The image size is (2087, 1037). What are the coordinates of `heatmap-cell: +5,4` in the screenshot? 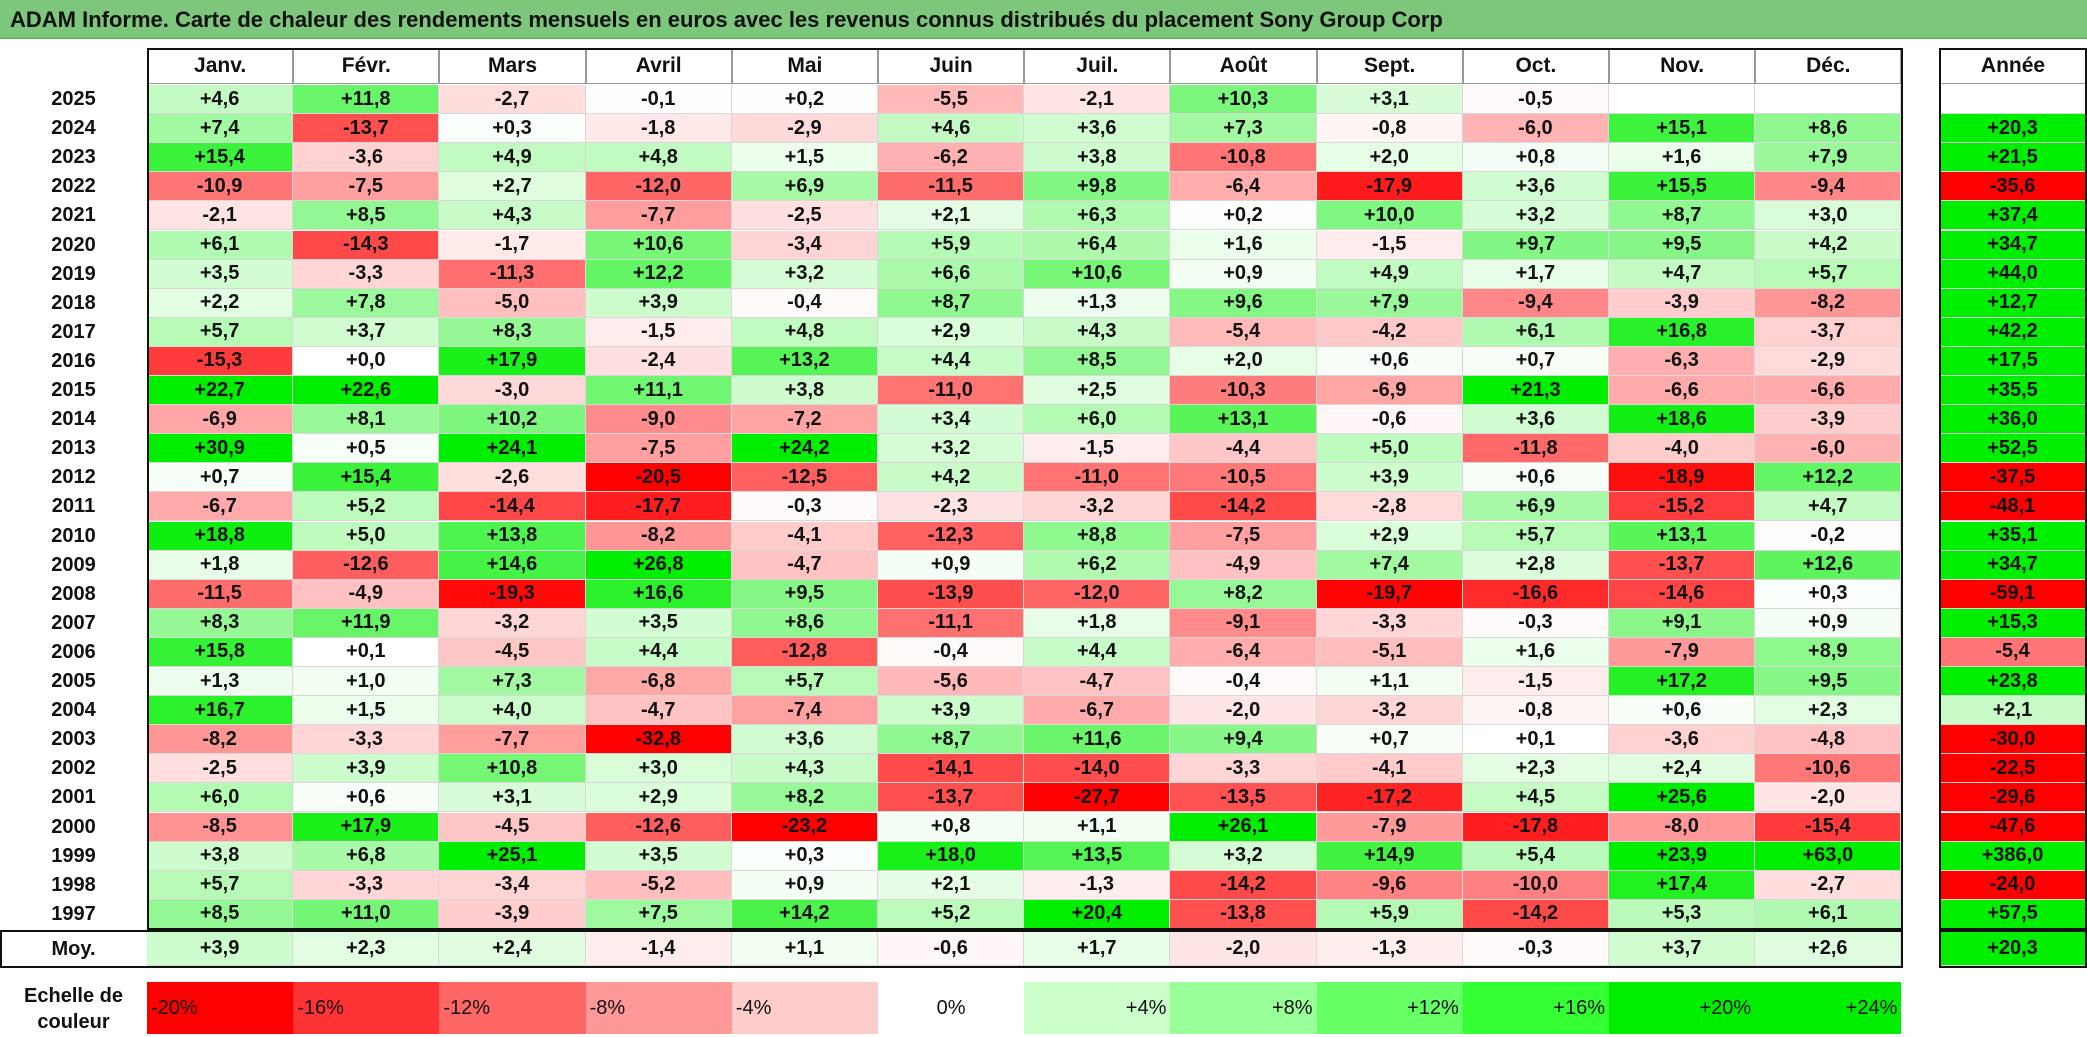 It's located at (1535, 856).